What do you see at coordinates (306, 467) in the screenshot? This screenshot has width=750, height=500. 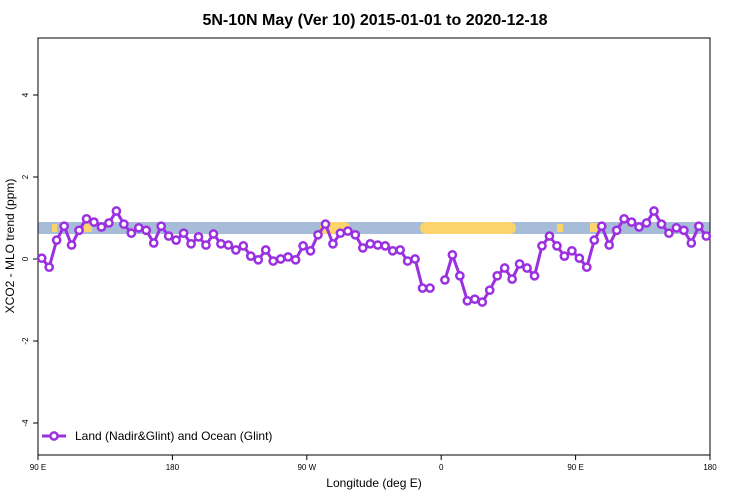 I see `x-tick-label: 90 W` at bounding box center [306, 467].